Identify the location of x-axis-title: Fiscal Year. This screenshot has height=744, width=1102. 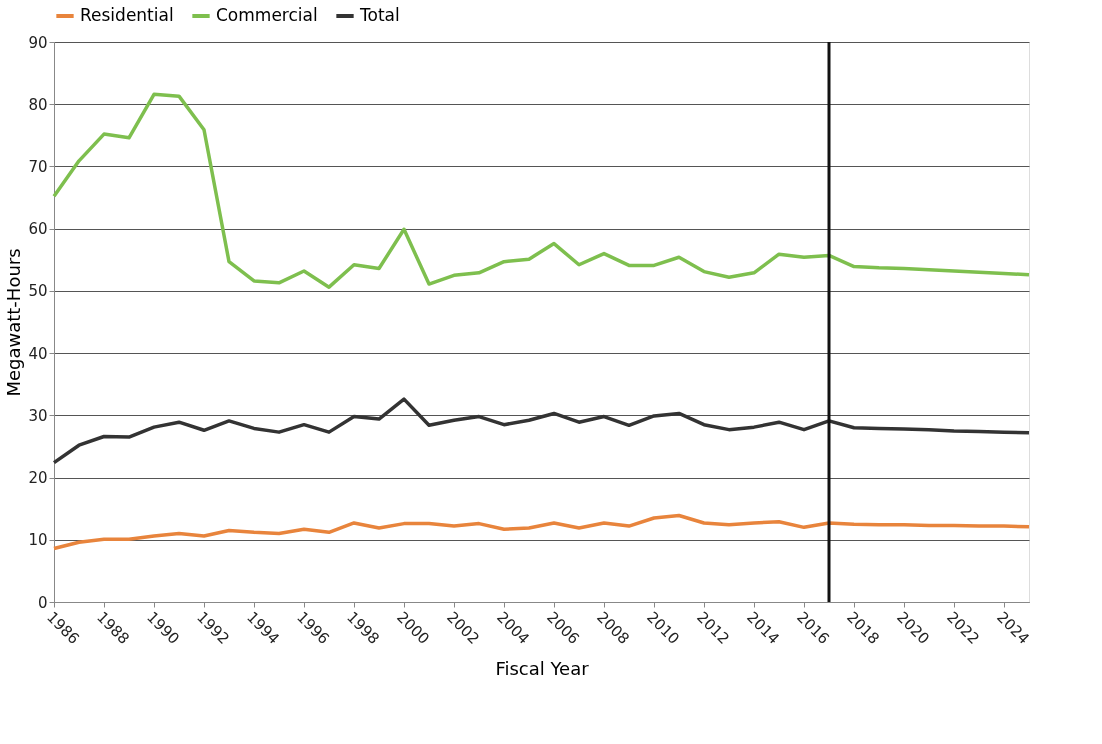
(542, 669).